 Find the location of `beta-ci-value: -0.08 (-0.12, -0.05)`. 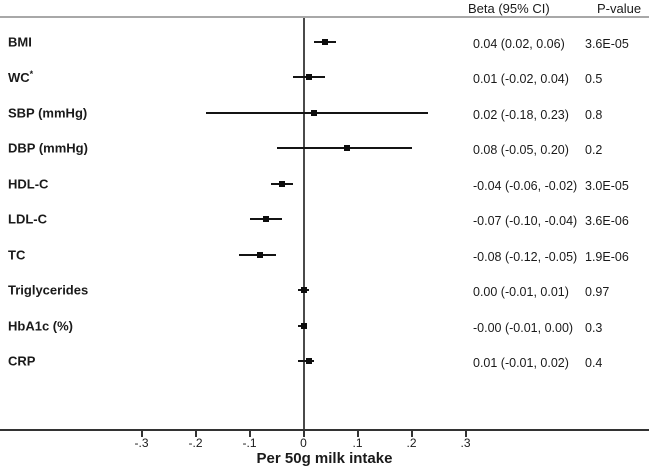

beta-ci-value: -0.08 (-0.12, -0.05) is located at coordinates (525, 256).